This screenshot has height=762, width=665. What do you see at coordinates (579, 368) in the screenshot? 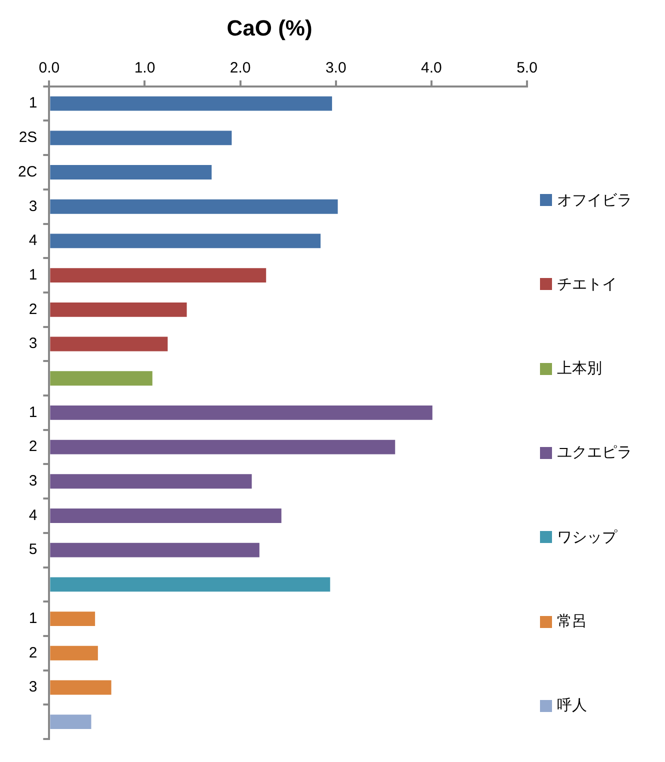
I see `legend-label: 上本別` at bounding box center [579, 368].